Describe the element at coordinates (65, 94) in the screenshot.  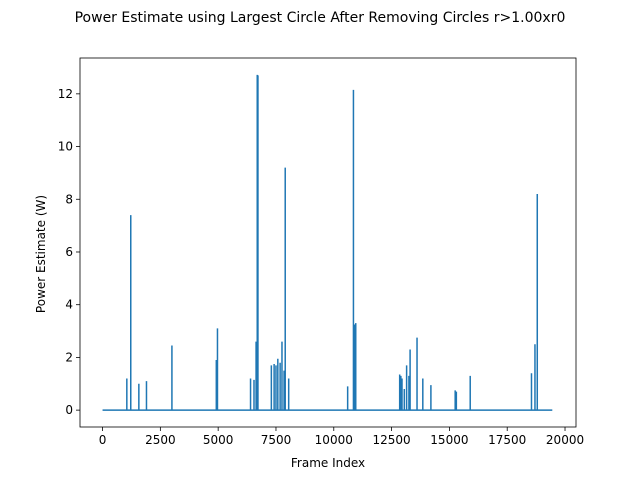
I see `y-tick-label: 12` at that location.